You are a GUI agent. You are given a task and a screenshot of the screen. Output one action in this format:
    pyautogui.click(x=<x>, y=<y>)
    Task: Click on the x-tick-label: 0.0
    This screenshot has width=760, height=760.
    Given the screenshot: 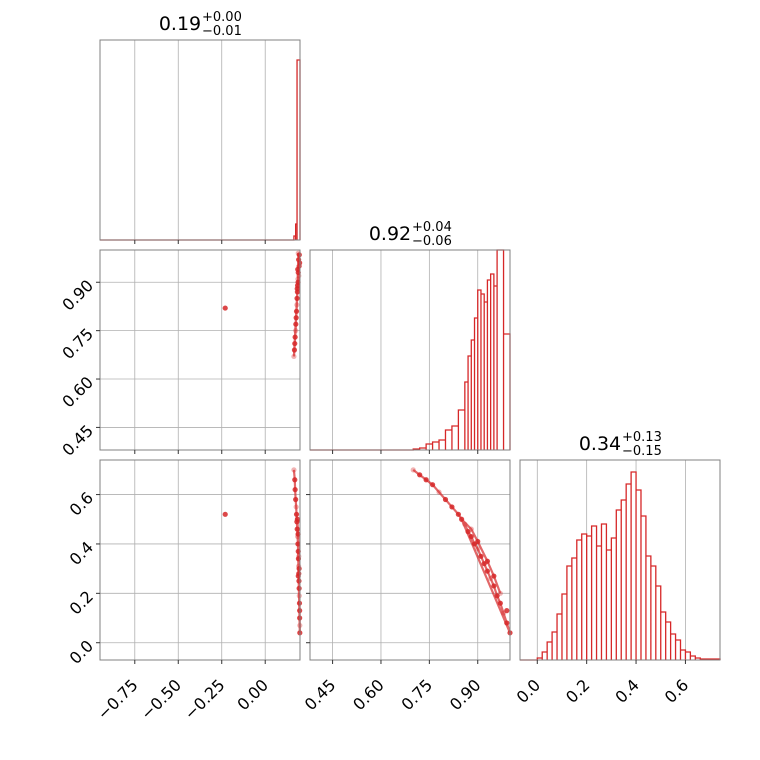 What is the action you would take?
    pyautogui.click(x=528, y=690)
    